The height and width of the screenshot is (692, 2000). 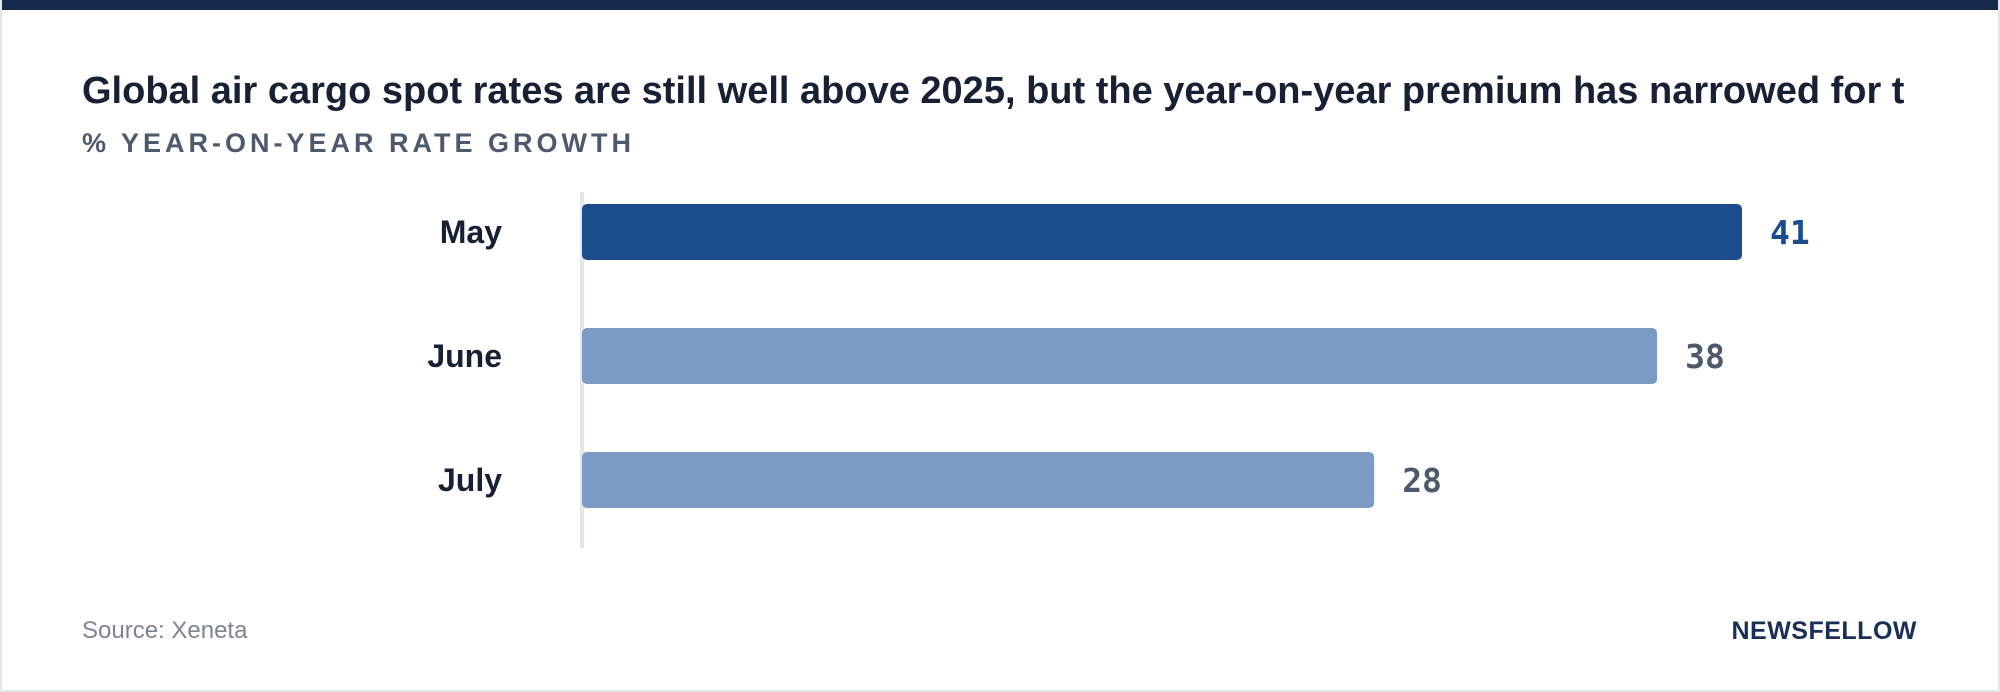 What do you see at coordinates (464, 356) in the screenshot?
I see `category-label-june: June` at bounding box center [464, 356].